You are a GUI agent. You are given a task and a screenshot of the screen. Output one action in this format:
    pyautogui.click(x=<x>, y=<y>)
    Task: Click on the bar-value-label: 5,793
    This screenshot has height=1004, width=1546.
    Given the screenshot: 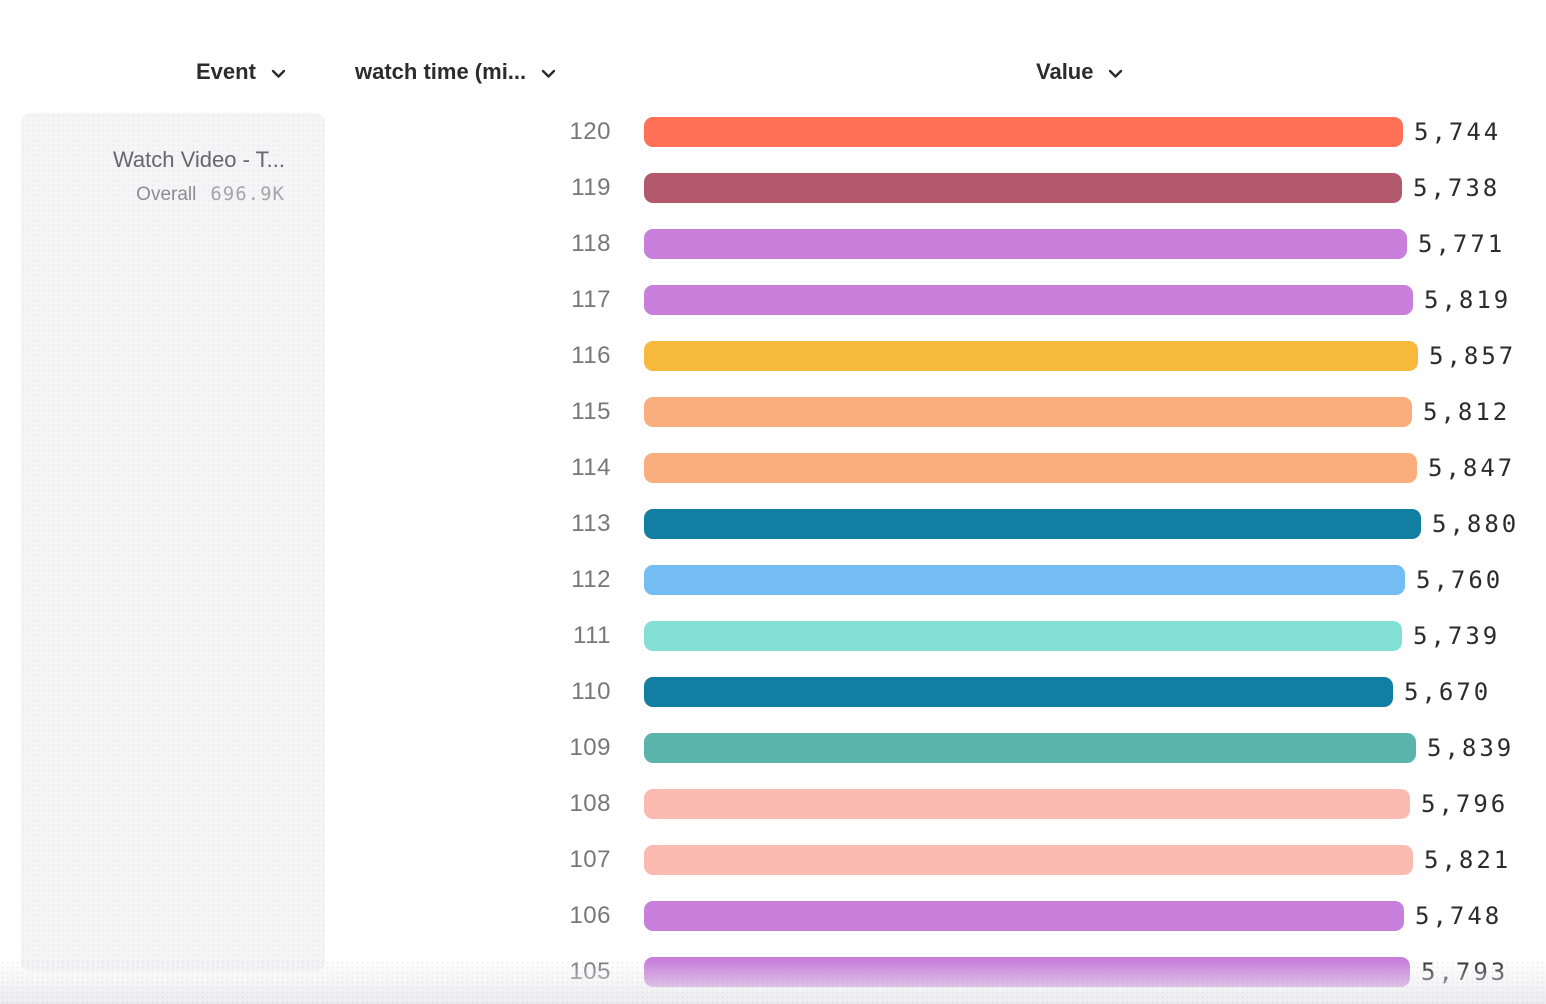 What is the action you would take?
    pyautogui.click(x=1465, y=972)
    